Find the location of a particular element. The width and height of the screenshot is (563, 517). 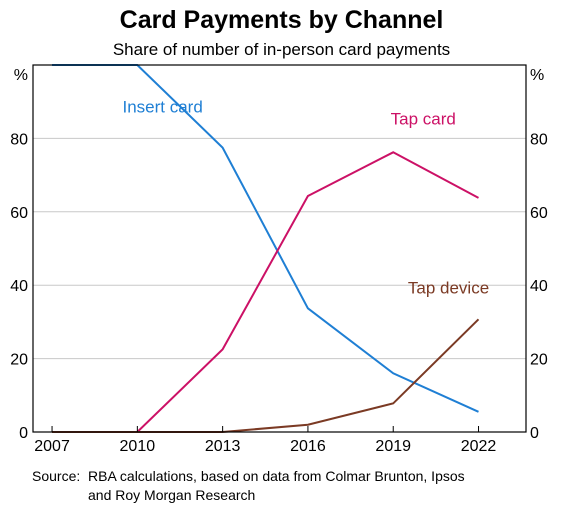

series-label-insert-card: Insert card is located at coordinates (162, 107).